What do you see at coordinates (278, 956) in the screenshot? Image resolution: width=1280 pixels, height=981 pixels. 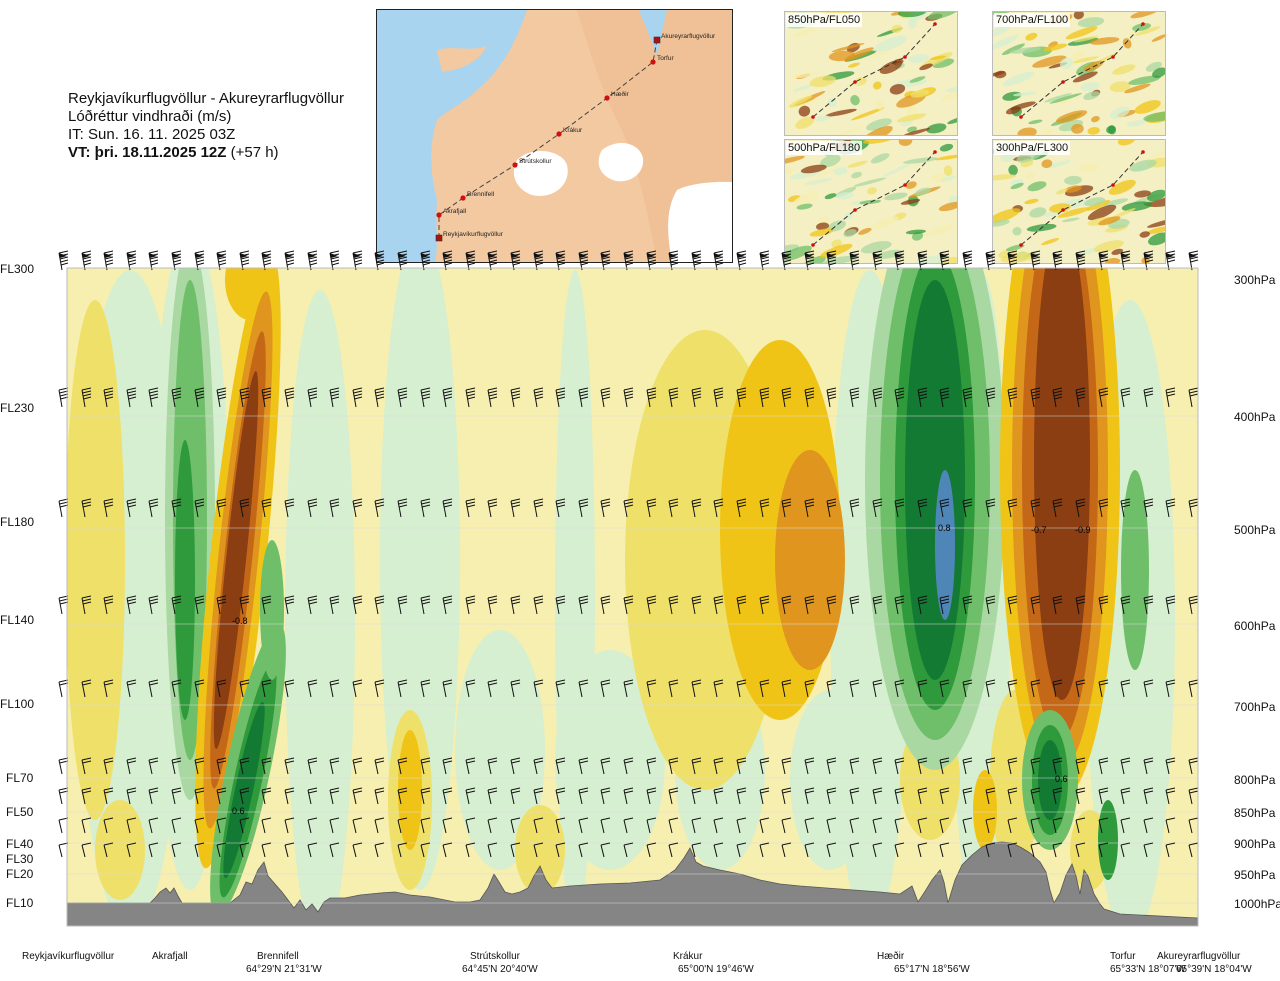 I see `location-name: Brennifell` at bounding box center [278, 956].